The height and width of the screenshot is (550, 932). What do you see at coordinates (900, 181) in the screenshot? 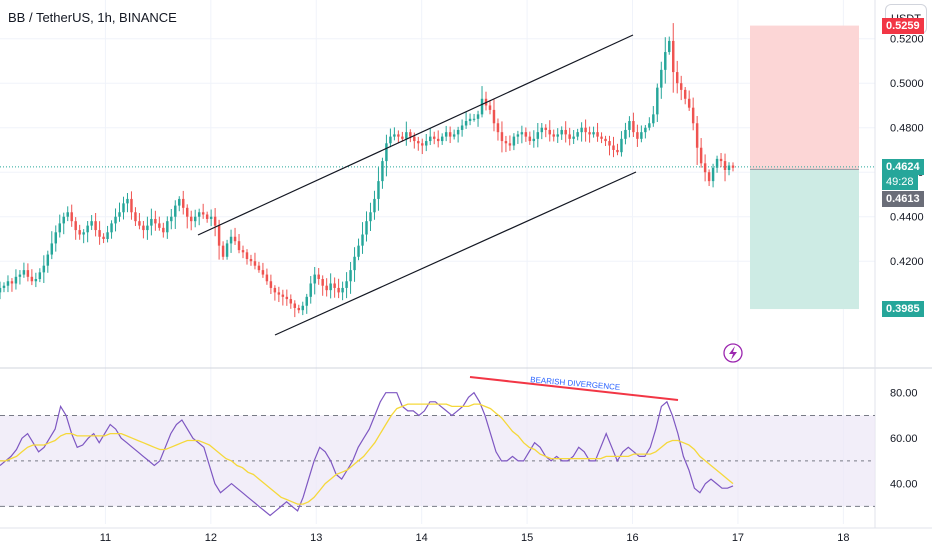
I see `bar-countdown-tag: 49:28` at bounding box center [900, 181].